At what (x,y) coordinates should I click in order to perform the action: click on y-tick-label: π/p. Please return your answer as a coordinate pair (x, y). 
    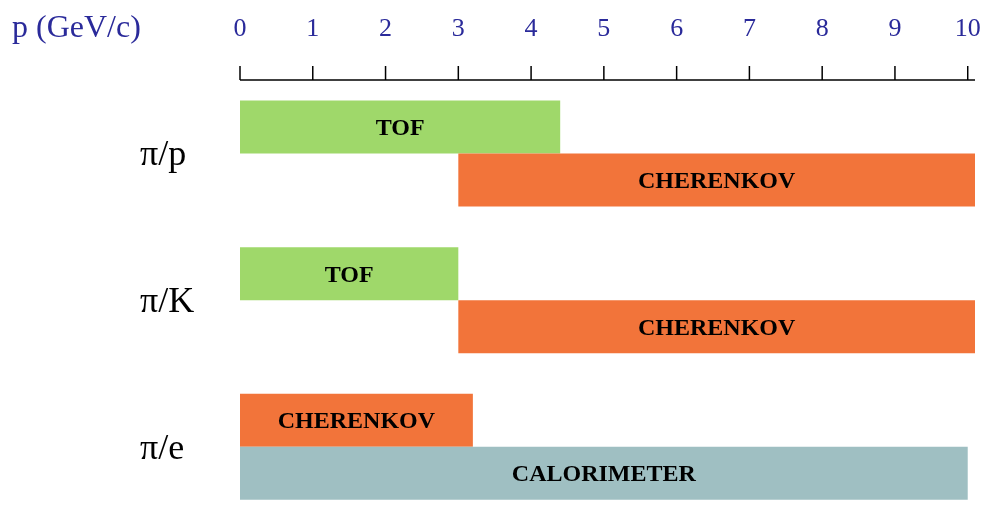
    Looking at the image, I should click on (163, 153).